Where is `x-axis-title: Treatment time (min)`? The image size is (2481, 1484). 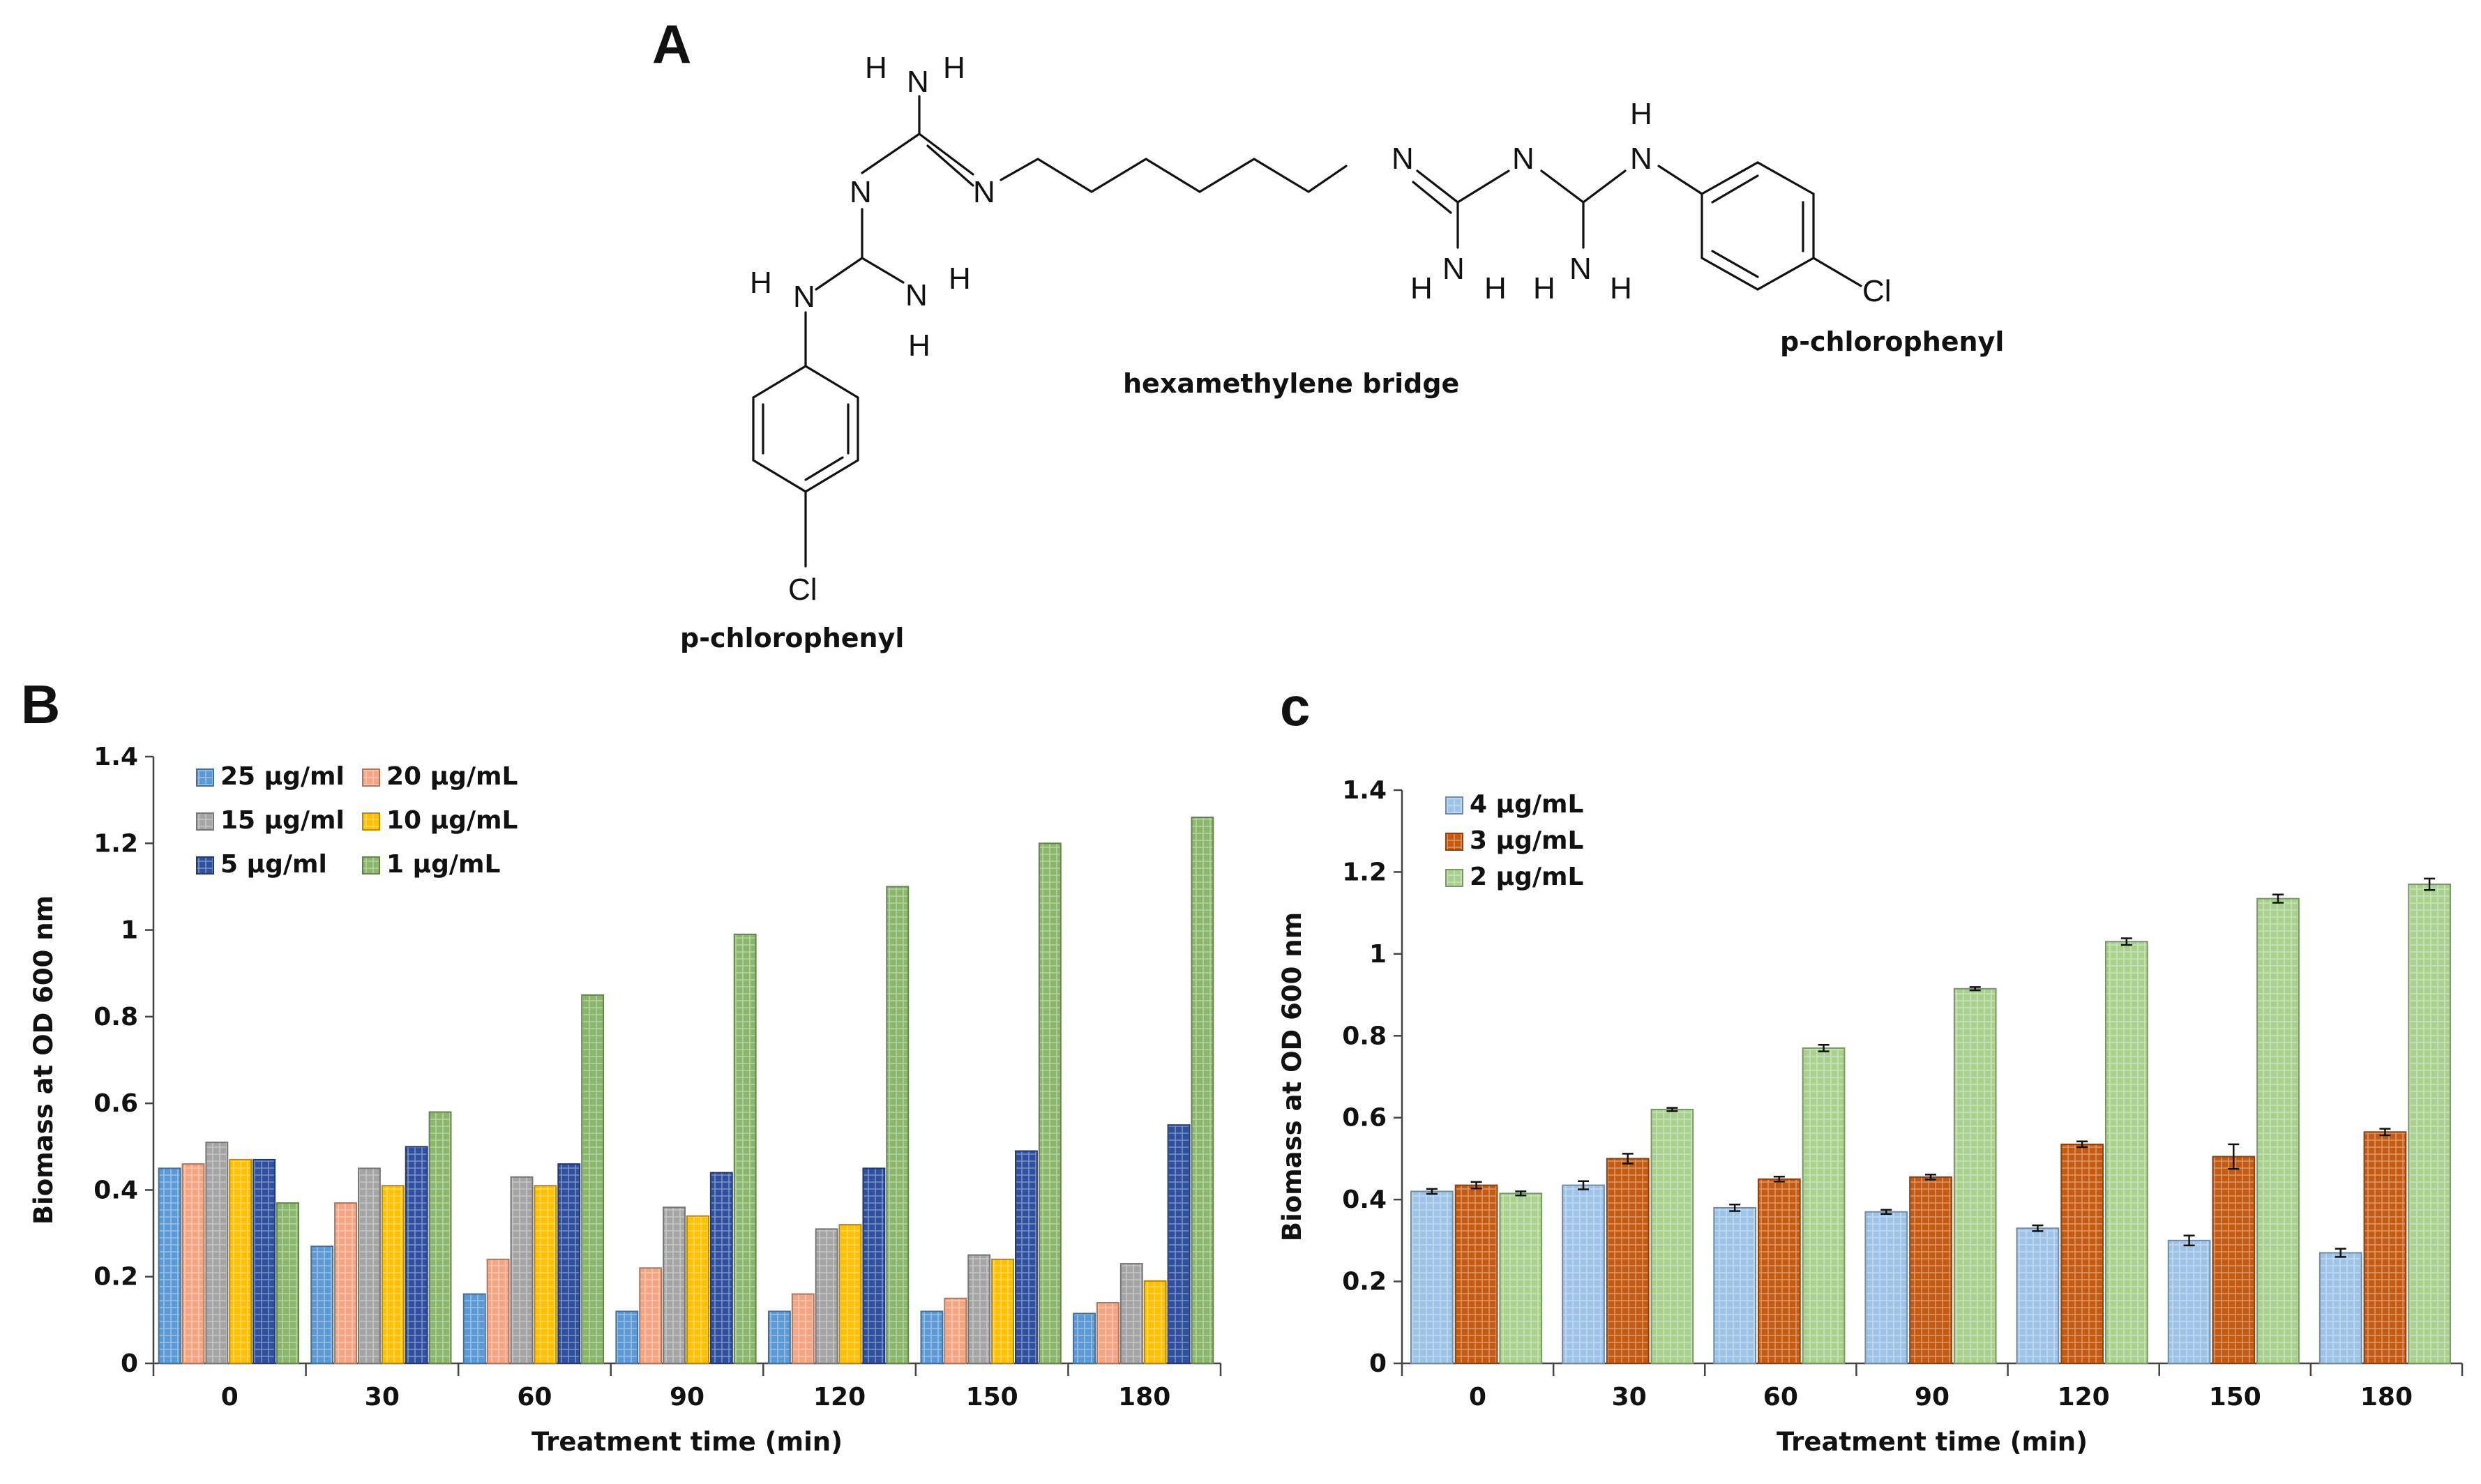 x-axis-title: Treatment time (min) is located at coordinates (1932, 1442).